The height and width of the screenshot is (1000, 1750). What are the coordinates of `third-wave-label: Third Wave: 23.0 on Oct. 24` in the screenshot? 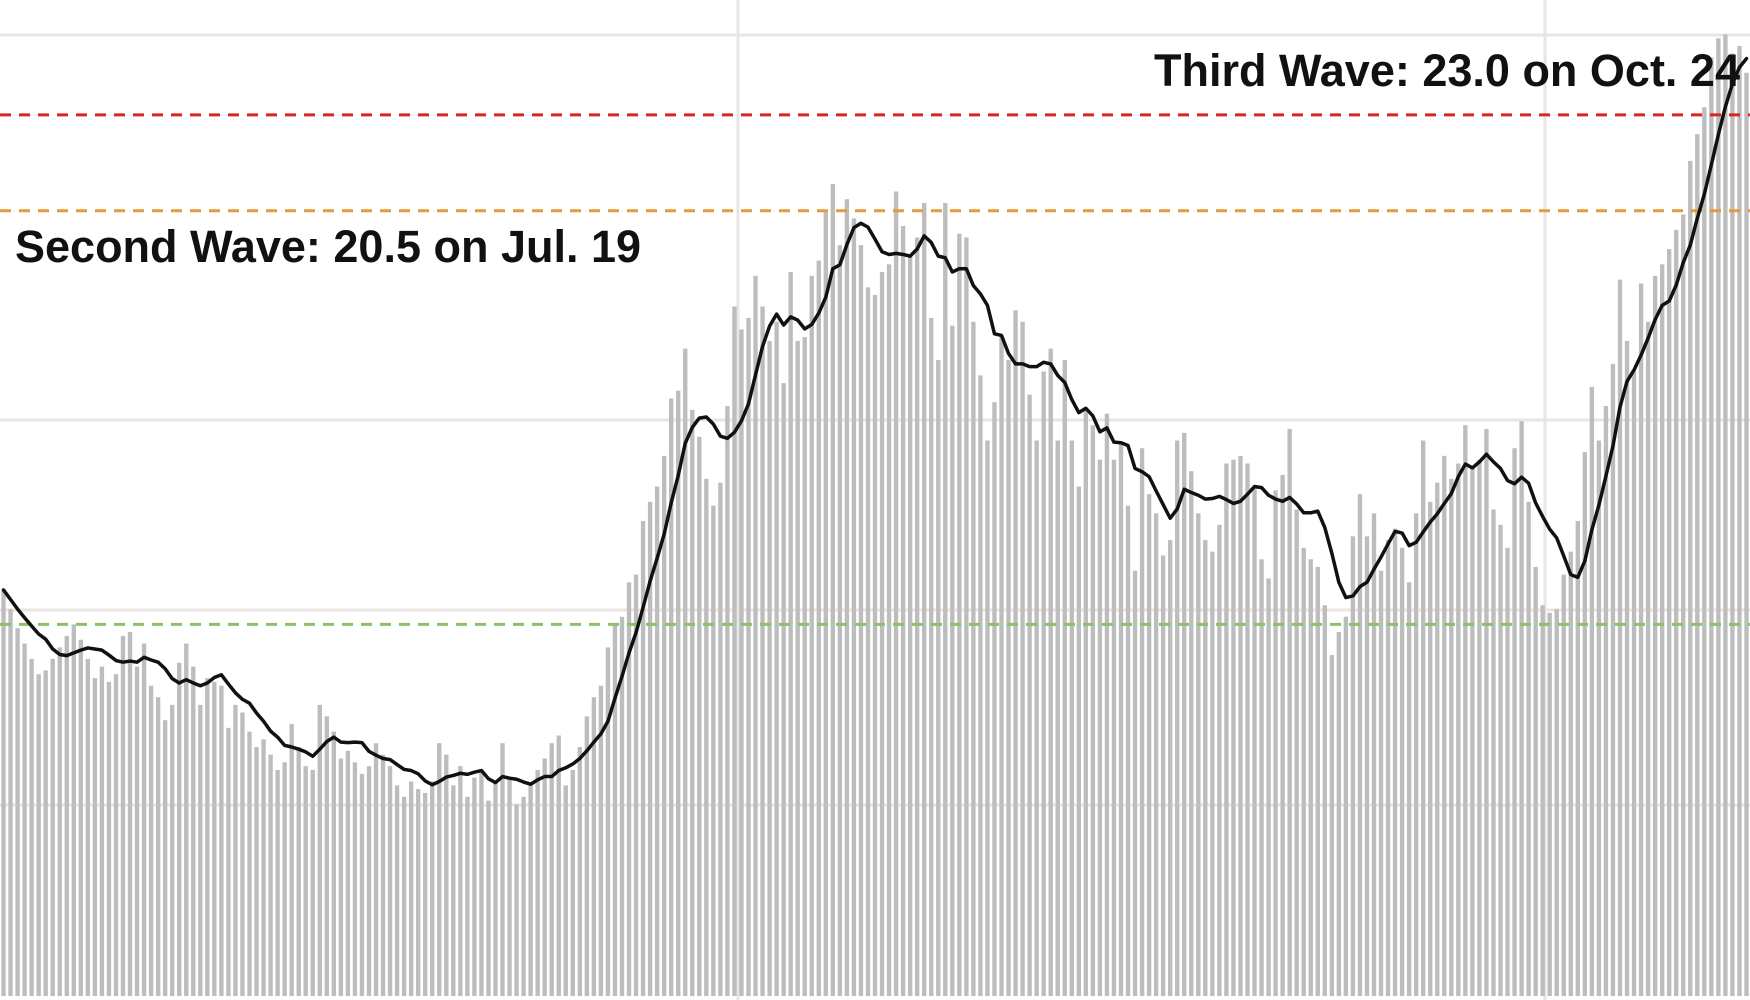 It's located at (1447, 70).